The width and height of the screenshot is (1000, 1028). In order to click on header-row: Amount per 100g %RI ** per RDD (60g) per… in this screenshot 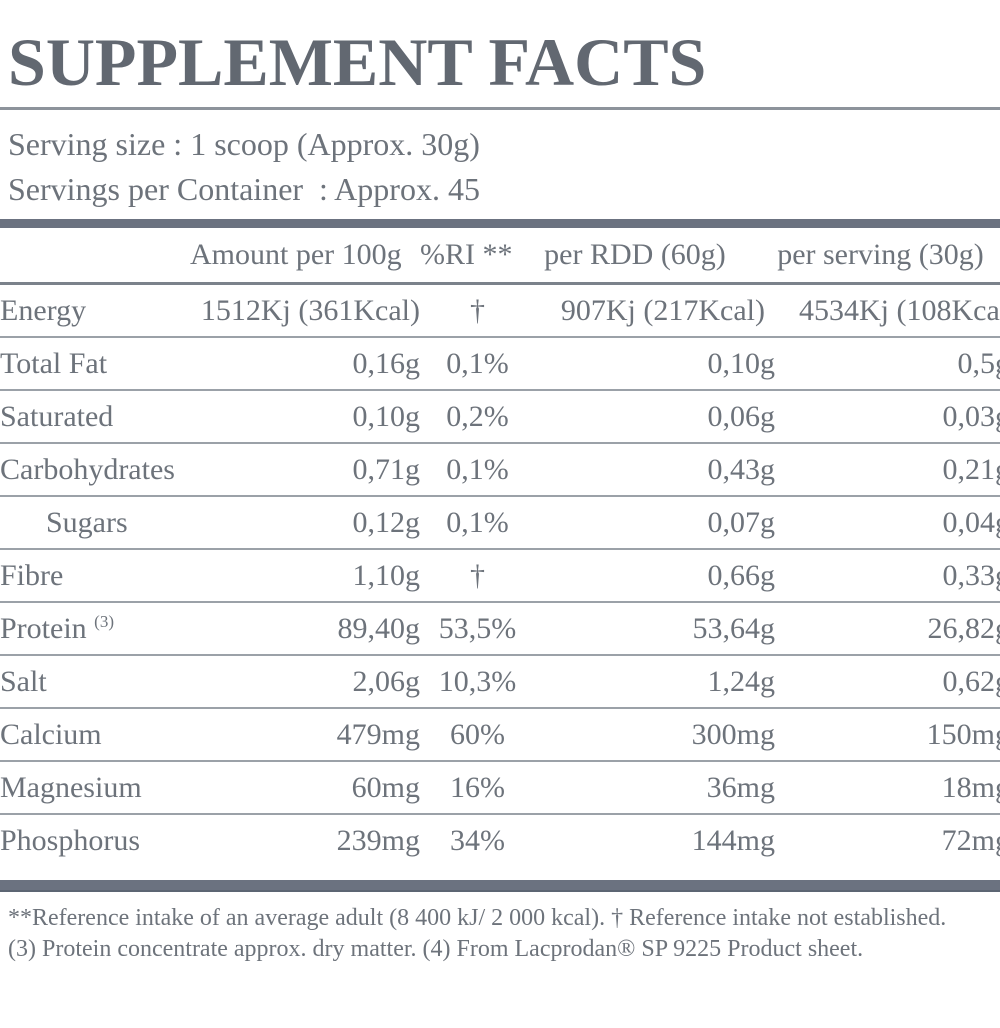, I will do `click(500, 256)`.